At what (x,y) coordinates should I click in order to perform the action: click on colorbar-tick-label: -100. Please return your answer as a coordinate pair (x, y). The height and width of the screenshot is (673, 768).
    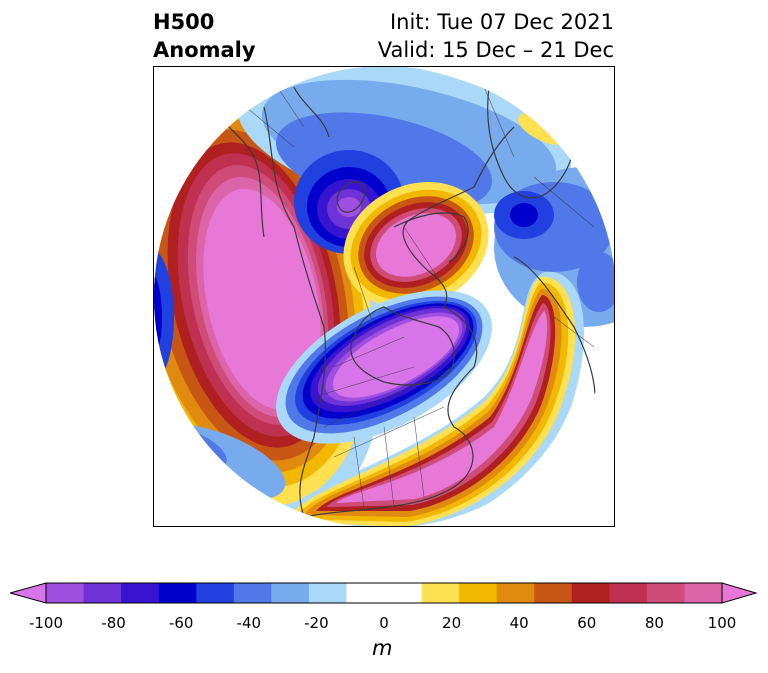
    Looking at the image, I should click on (46, 623).